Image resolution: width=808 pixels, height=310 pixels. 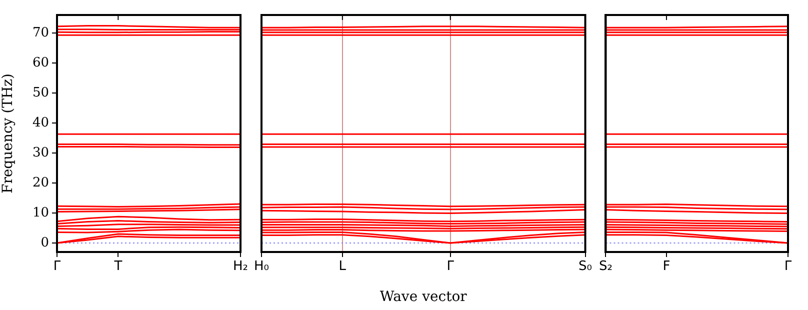 What do you see at coordinates (8, 133) in the screenshot?
I see `y-axis-title: Frequency (THz)` at bounding box center [8, 133].